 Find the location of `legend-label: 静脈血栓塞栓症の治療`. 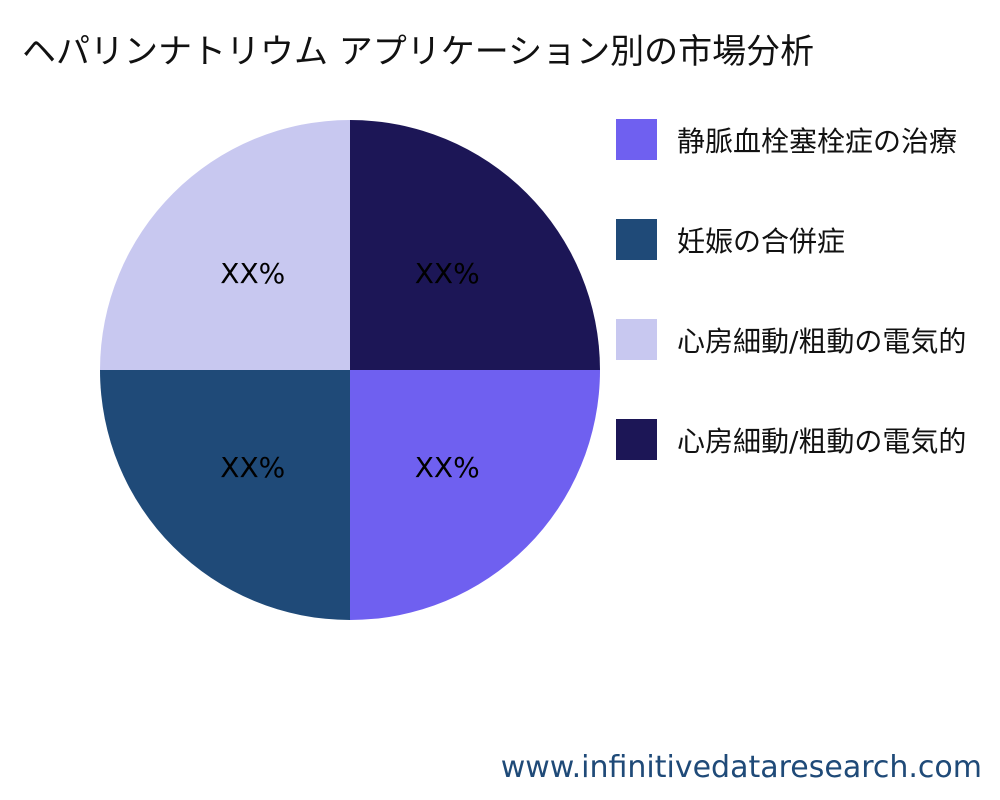

legend-label: 静脈血栓塞栓症の治療 is located at coordinates (817, 141).